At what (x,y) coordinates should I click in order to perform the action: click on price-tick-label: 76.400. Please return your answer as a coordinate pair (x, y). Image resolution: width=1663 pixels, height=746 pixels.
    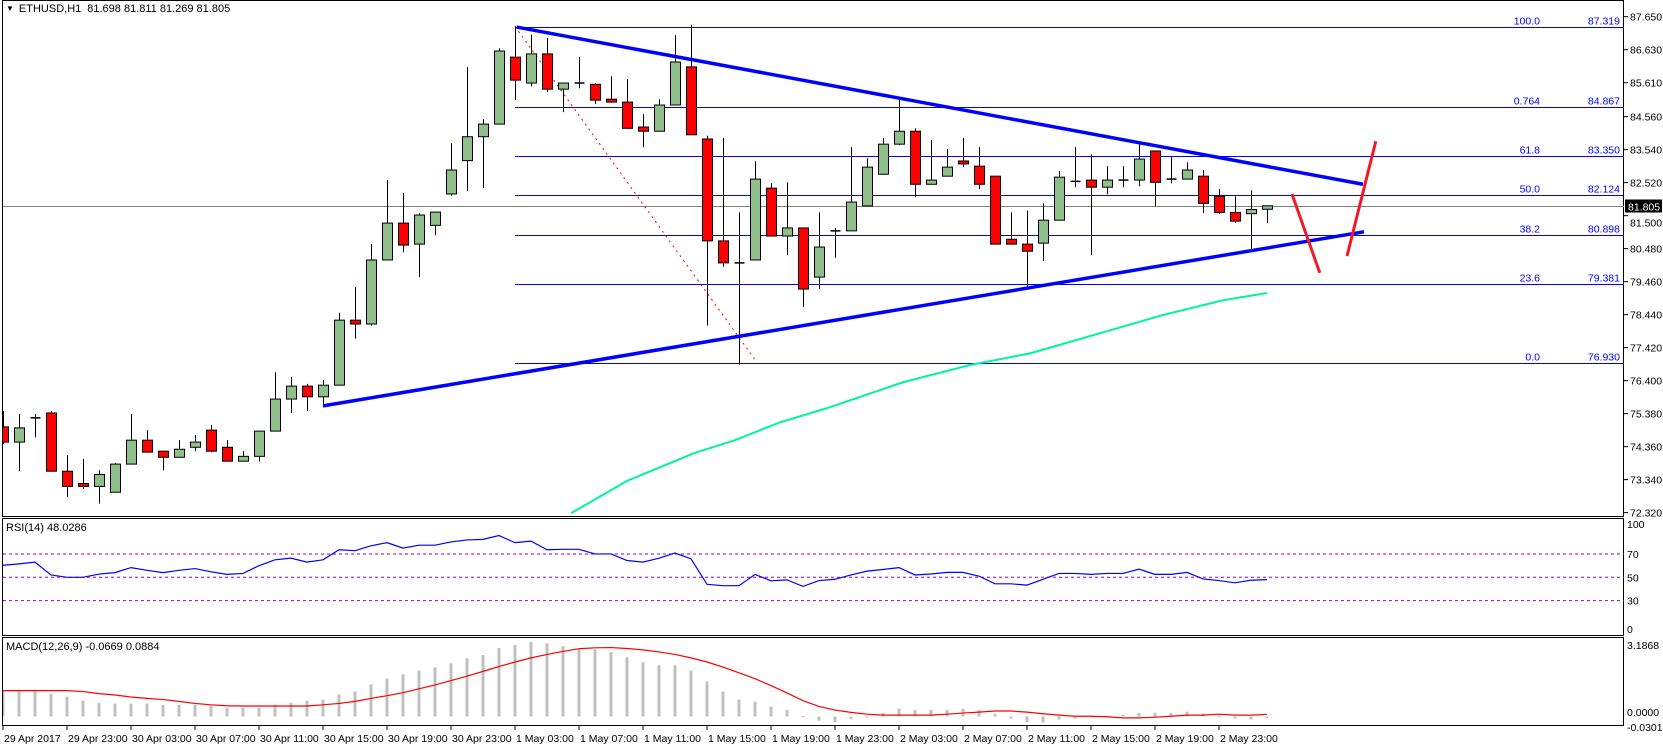
    Looking at the image, I should click on (1646, 382).